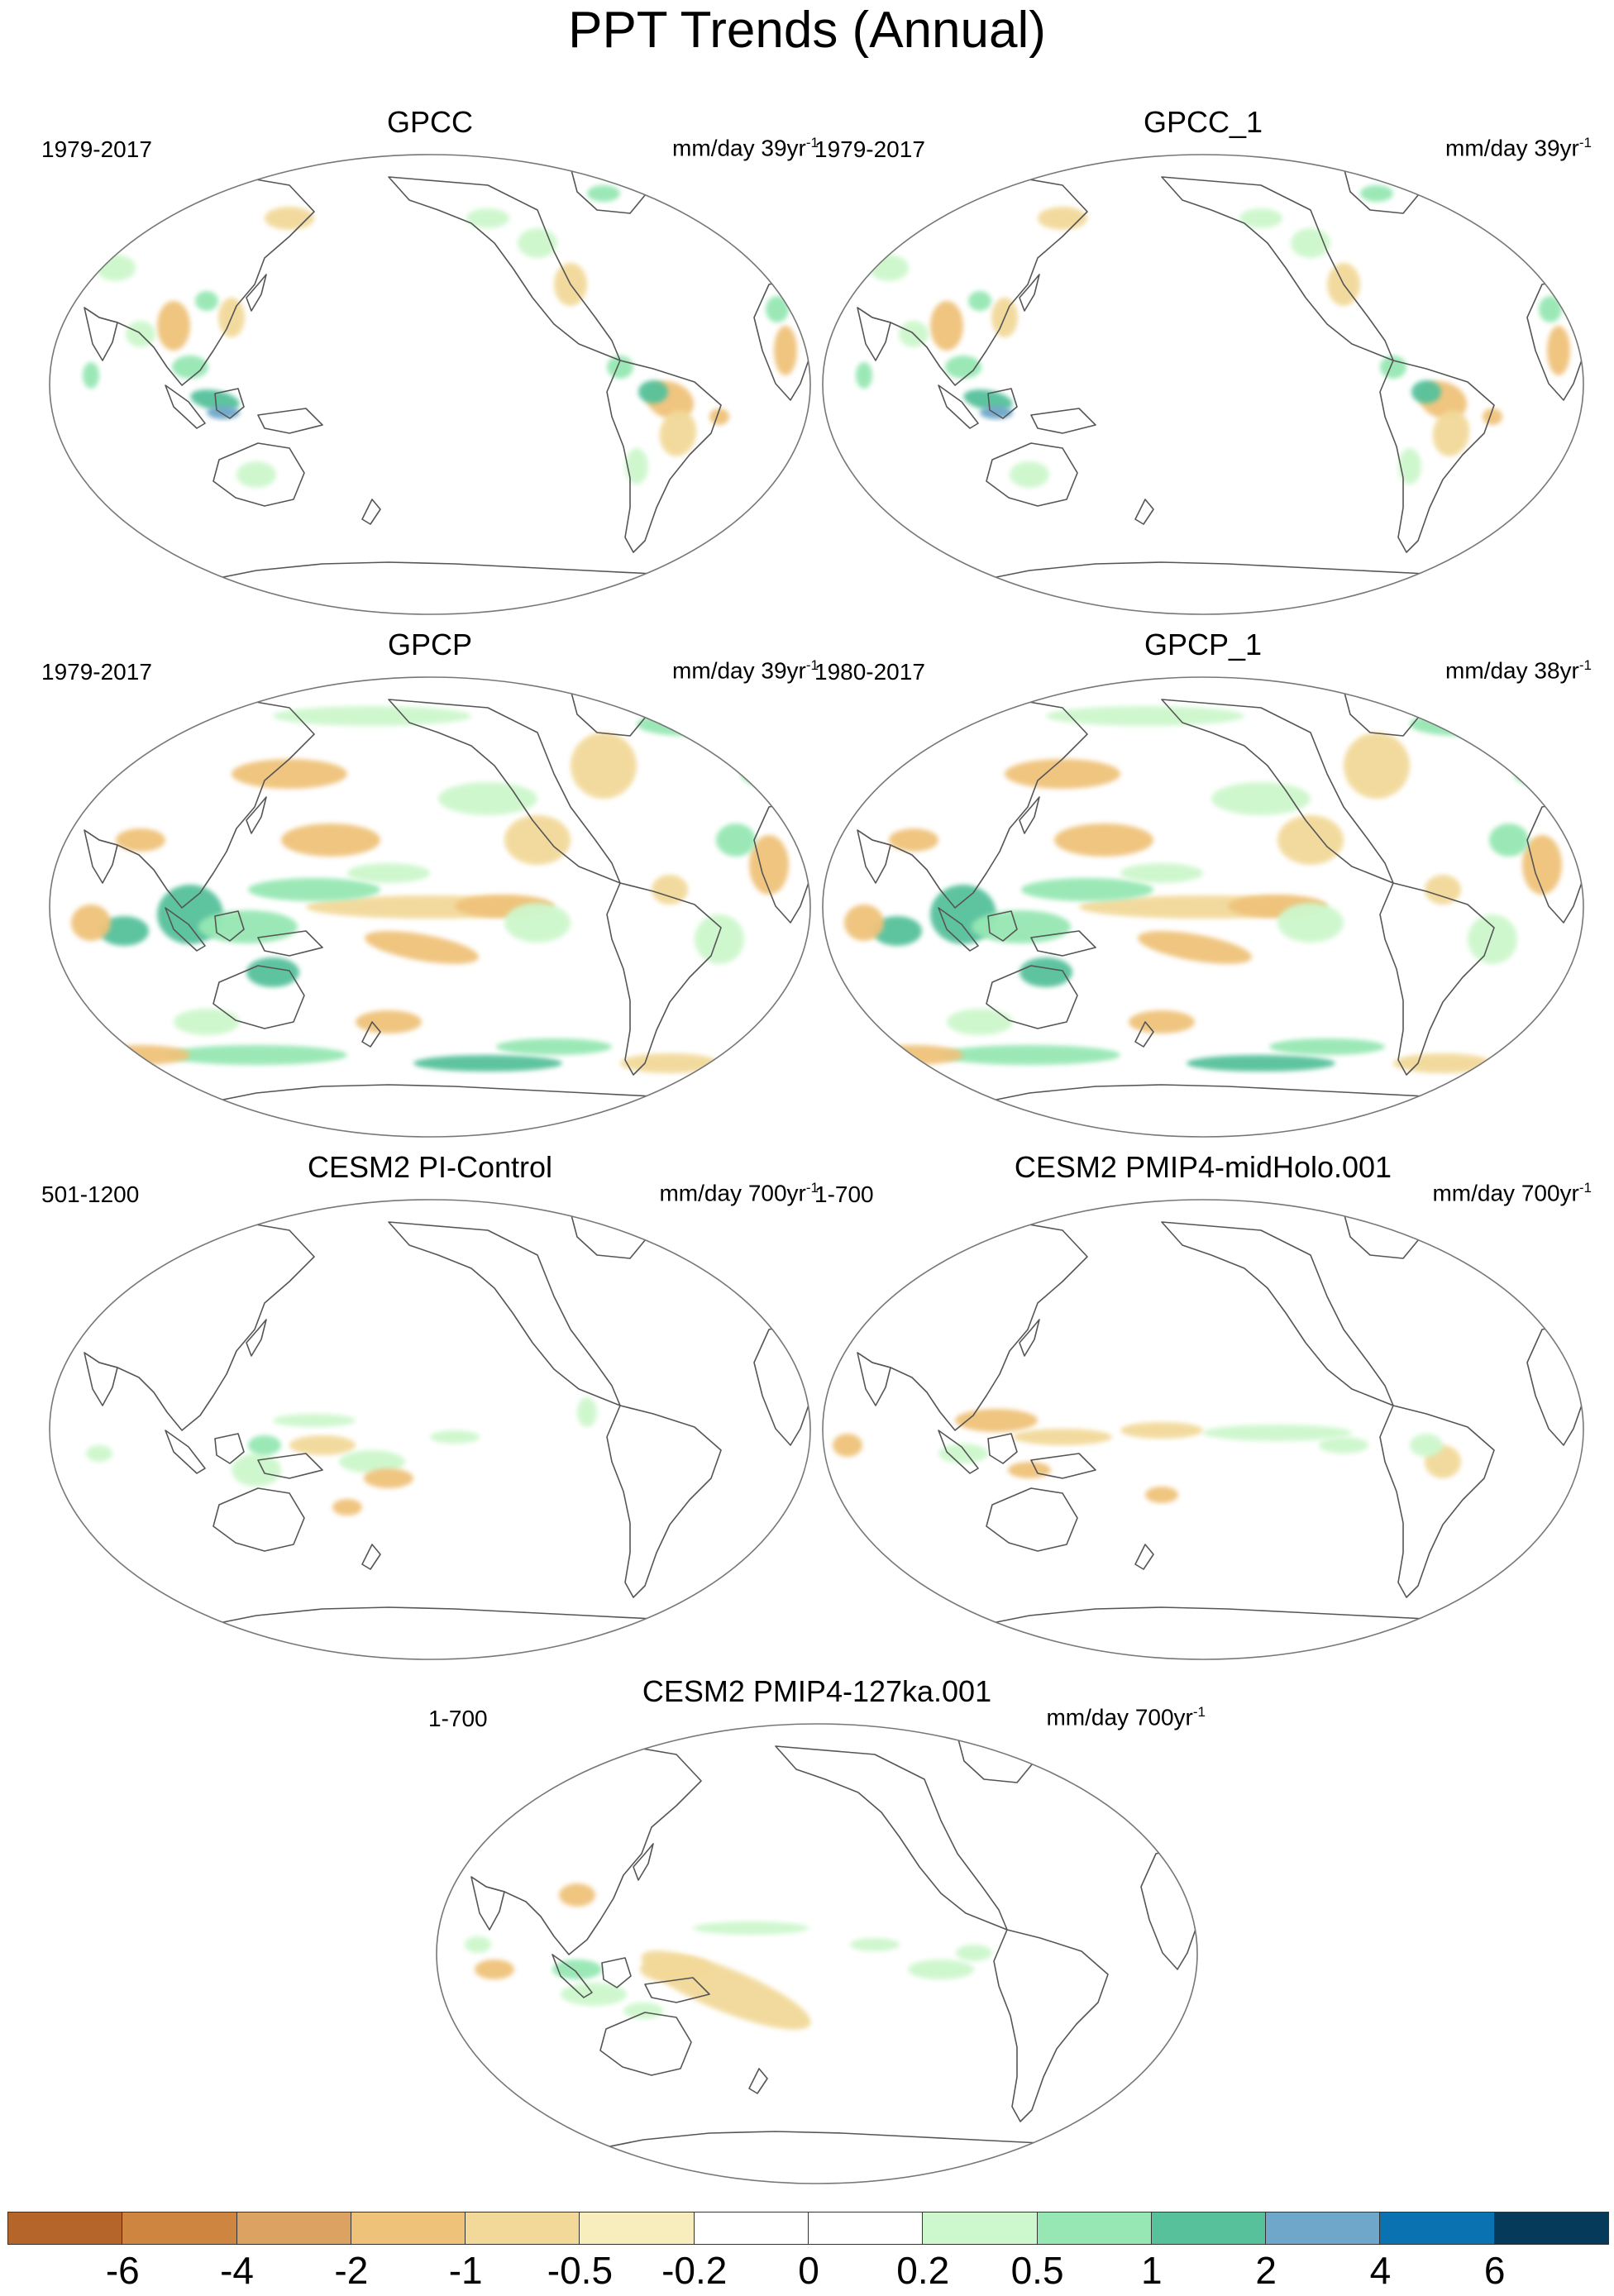 The width and height of the screenshot is (1614, 2296). What do you see at coordinates (430, 384) in the screenshot?
I see `map-border` at bounding box center [430, 384].